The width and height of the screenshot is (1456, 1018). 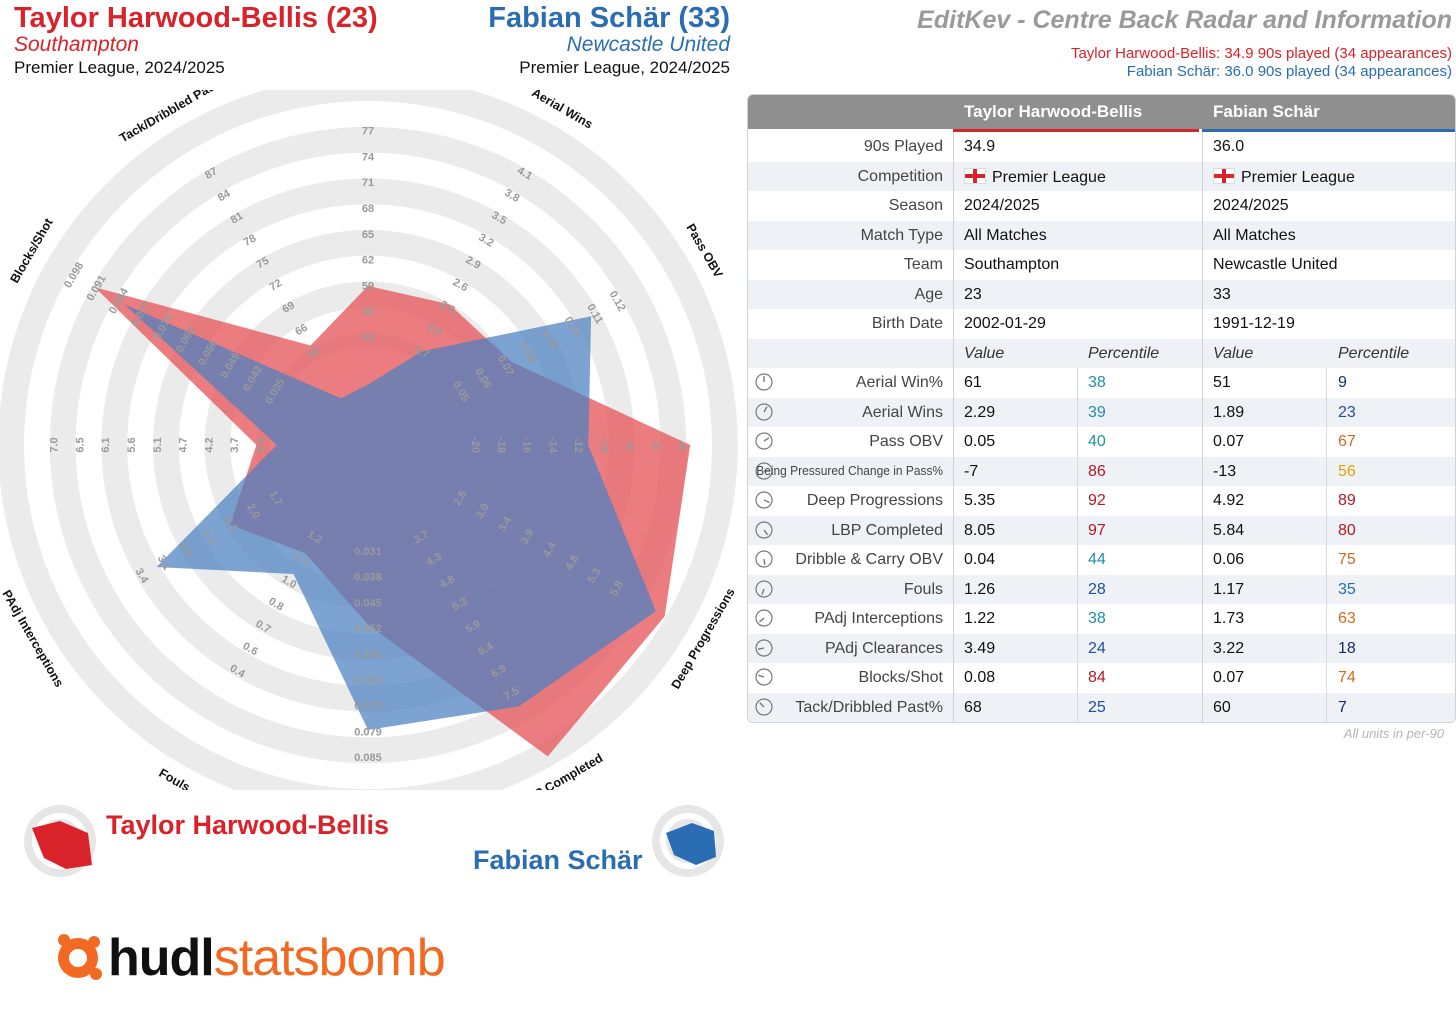 I want to click on stat-value-player2: 5.84, so click(x=1229, y=530).